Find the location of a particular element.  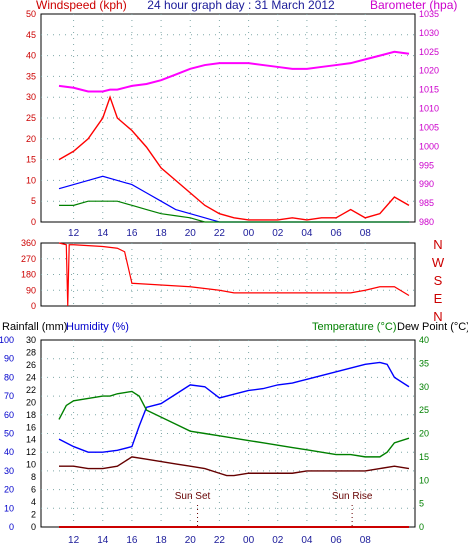

wind-x-tick-label: 18 is located at coordinates (162, 233).